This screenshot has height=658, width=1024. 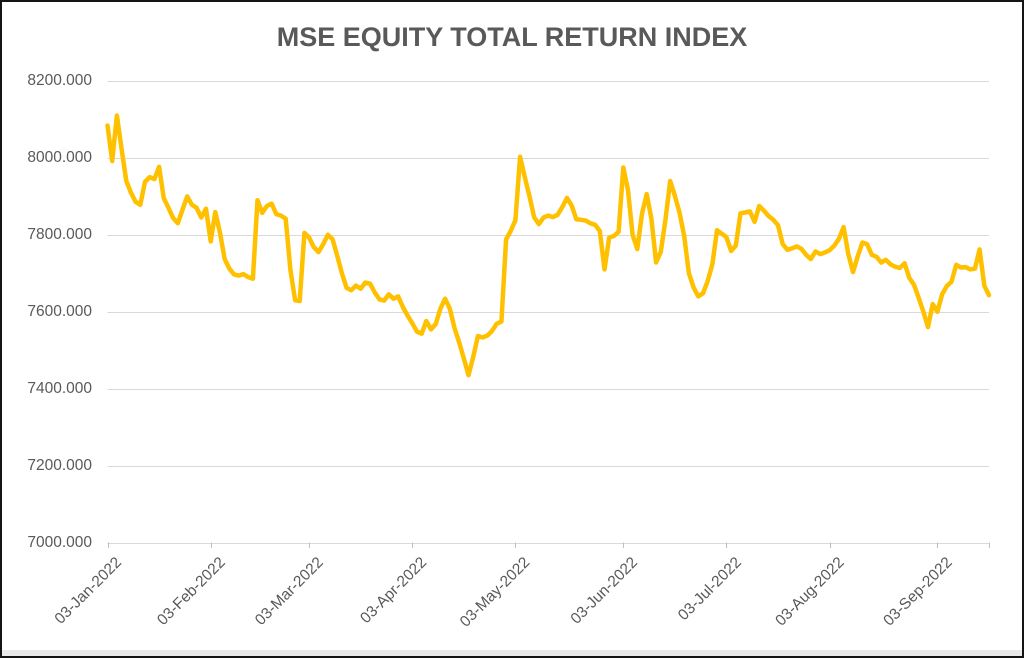 What do you see at coordinates (59, 80) in the screenshot?
I see `y-tick-label: 8200.000` at bounding box center [59, 80].